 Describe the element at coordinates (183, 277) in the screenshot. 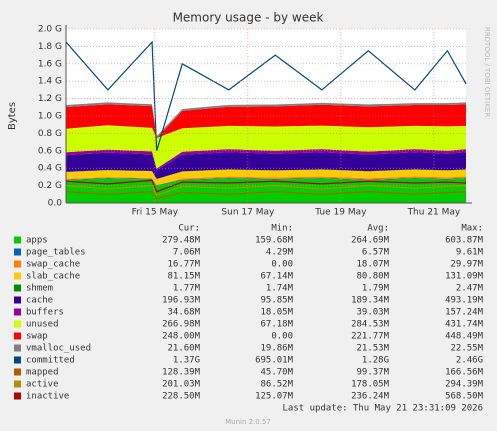

I see `legend-value: 81.15M` at that location.